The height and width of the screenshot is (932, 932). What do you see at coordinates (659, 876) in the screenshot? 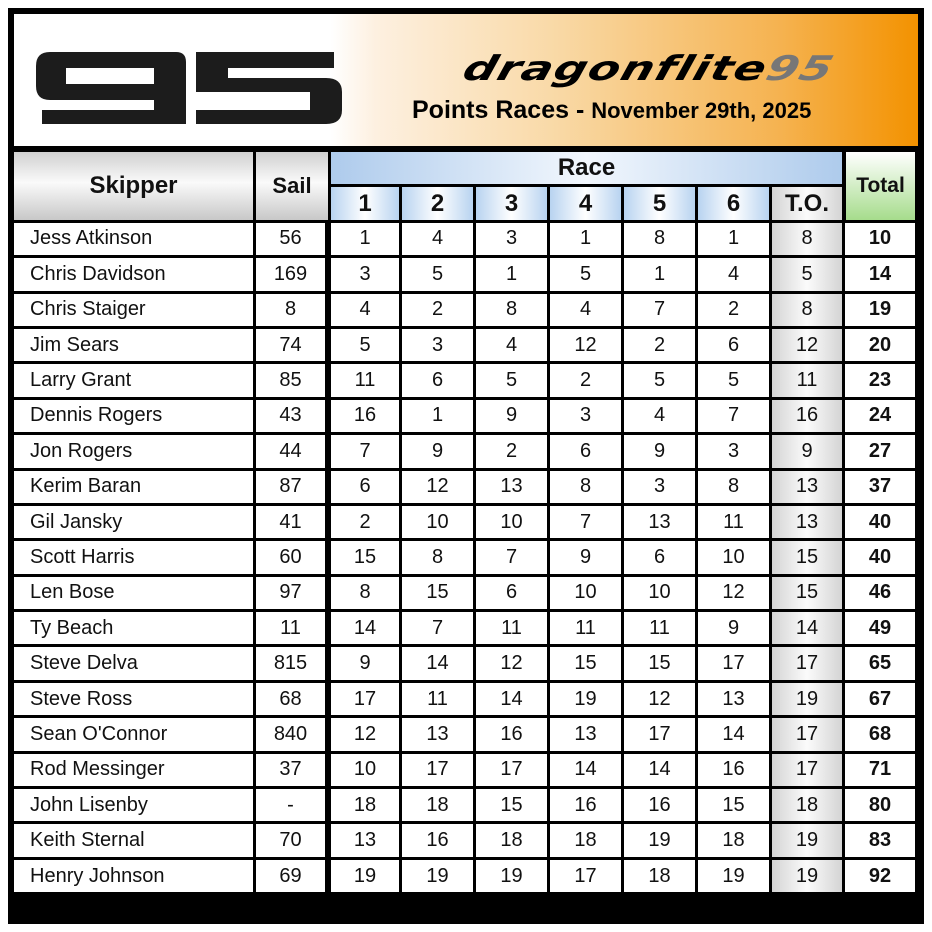
I see `race-5-score: 18` at bounding box center [659, 876].